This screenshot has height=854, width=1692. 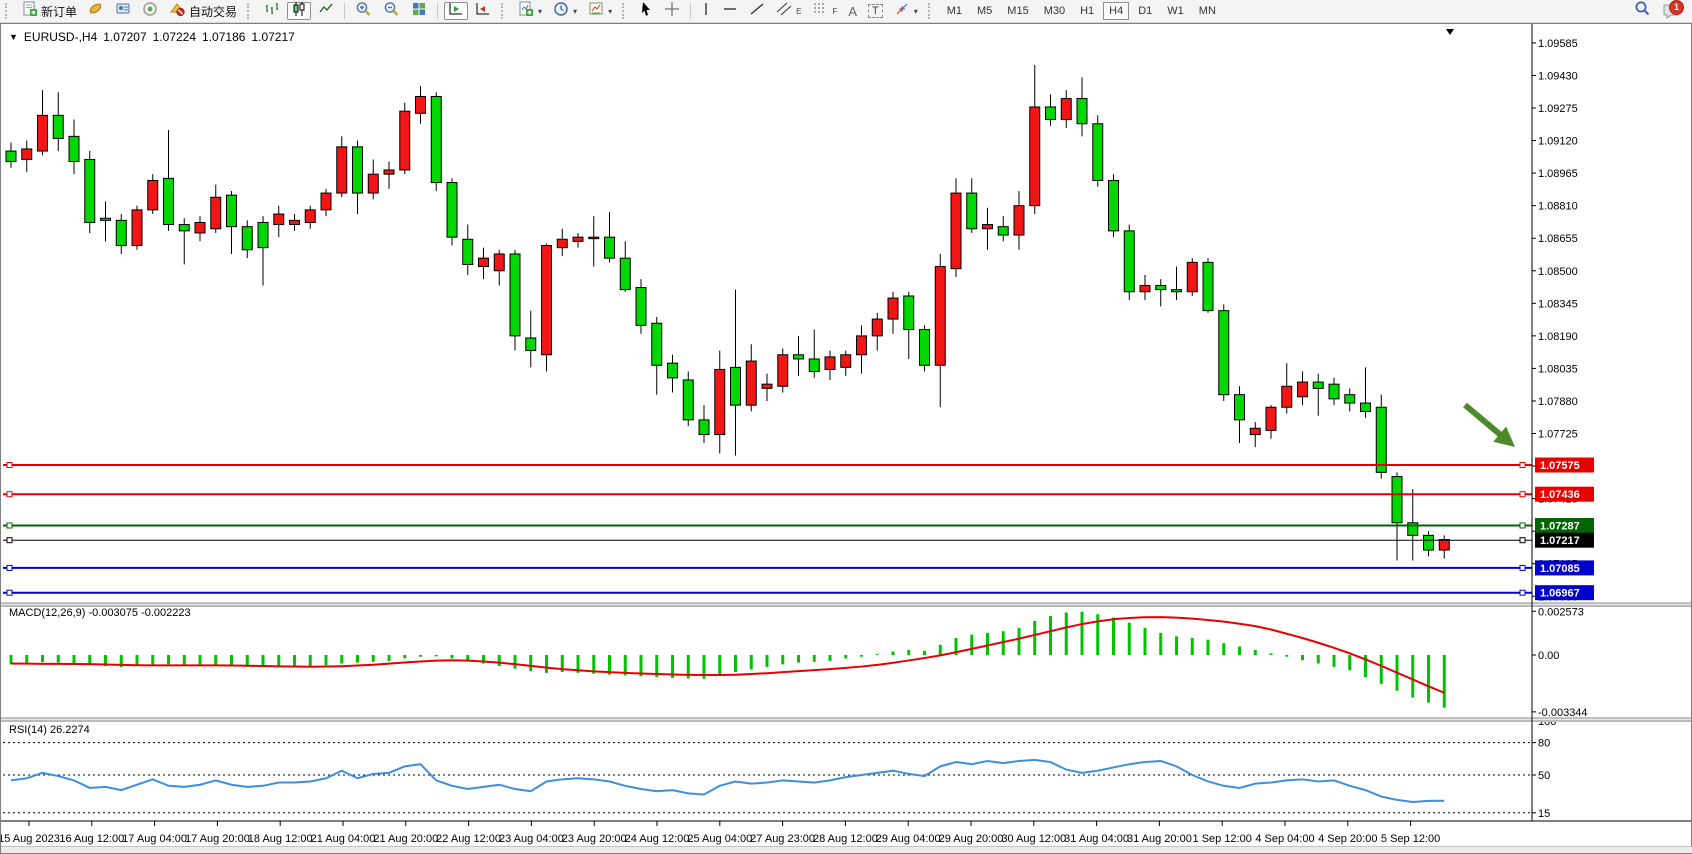 What do you see at coordinates (326, 11) in the screenshot?
I see `line-chart-type-button` at bounding box center [326, 11].